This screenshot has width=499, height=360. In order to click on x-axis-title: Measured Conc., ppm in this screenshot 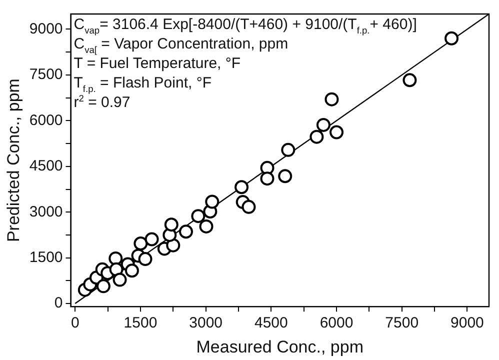, I will do `click(280, 346)`.